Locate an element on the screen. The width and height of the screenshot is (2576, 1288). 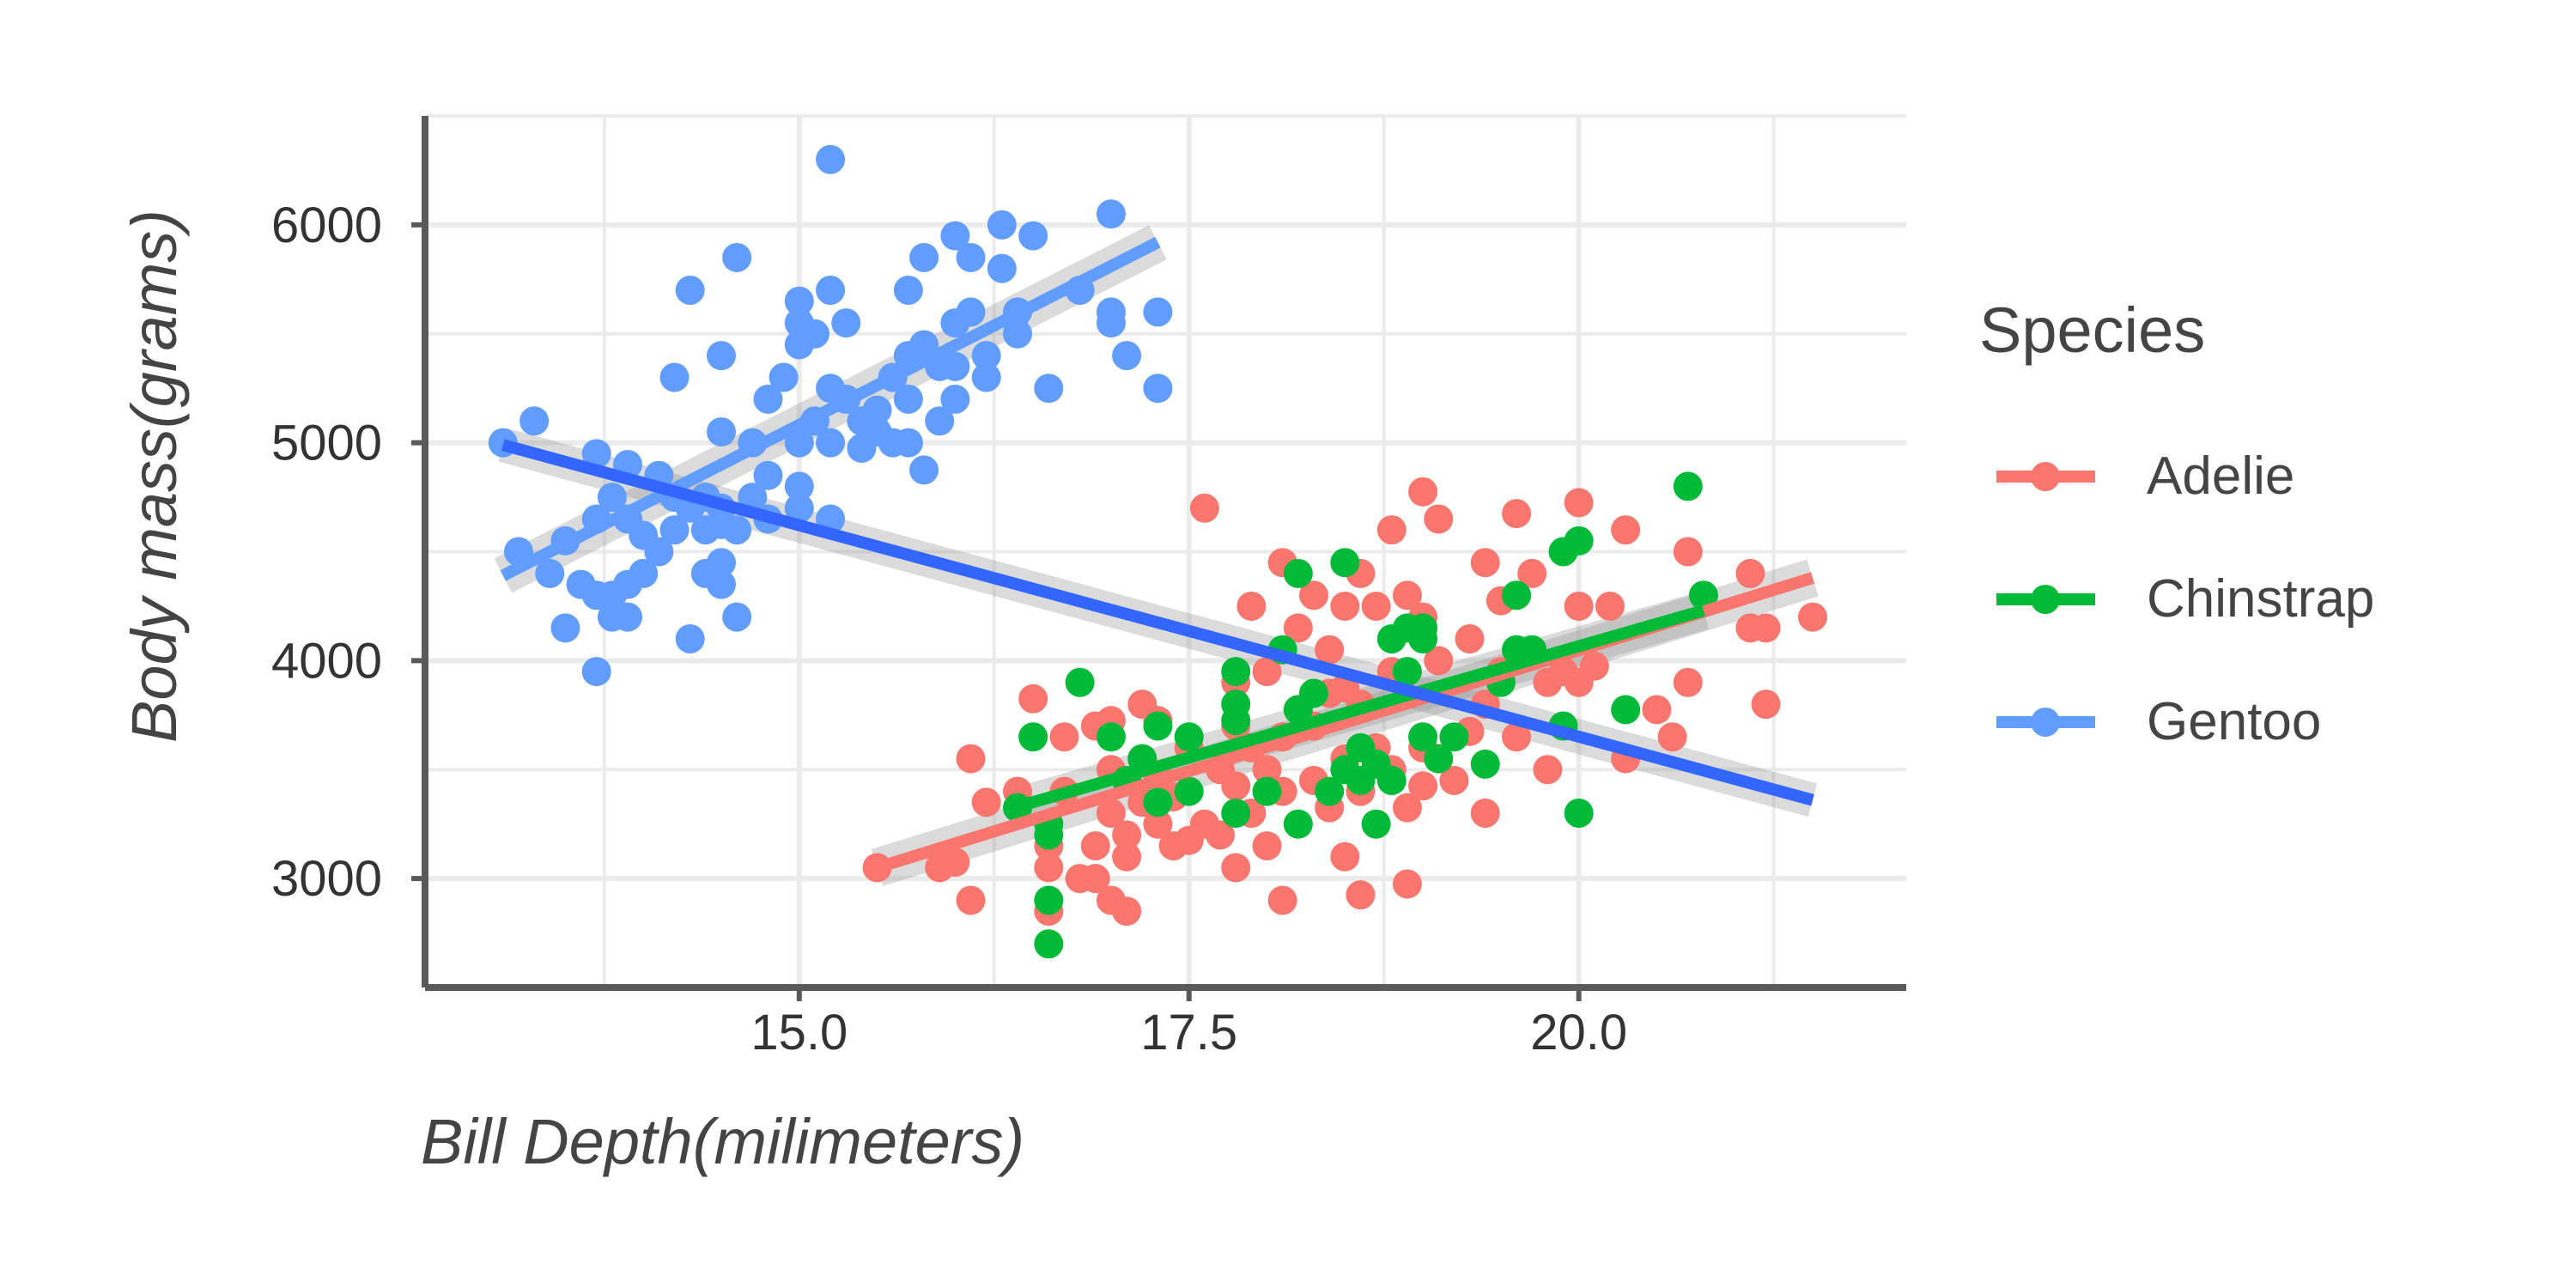
legend-label-gentoo: Gentoo is located at coordinates (2234, 722).